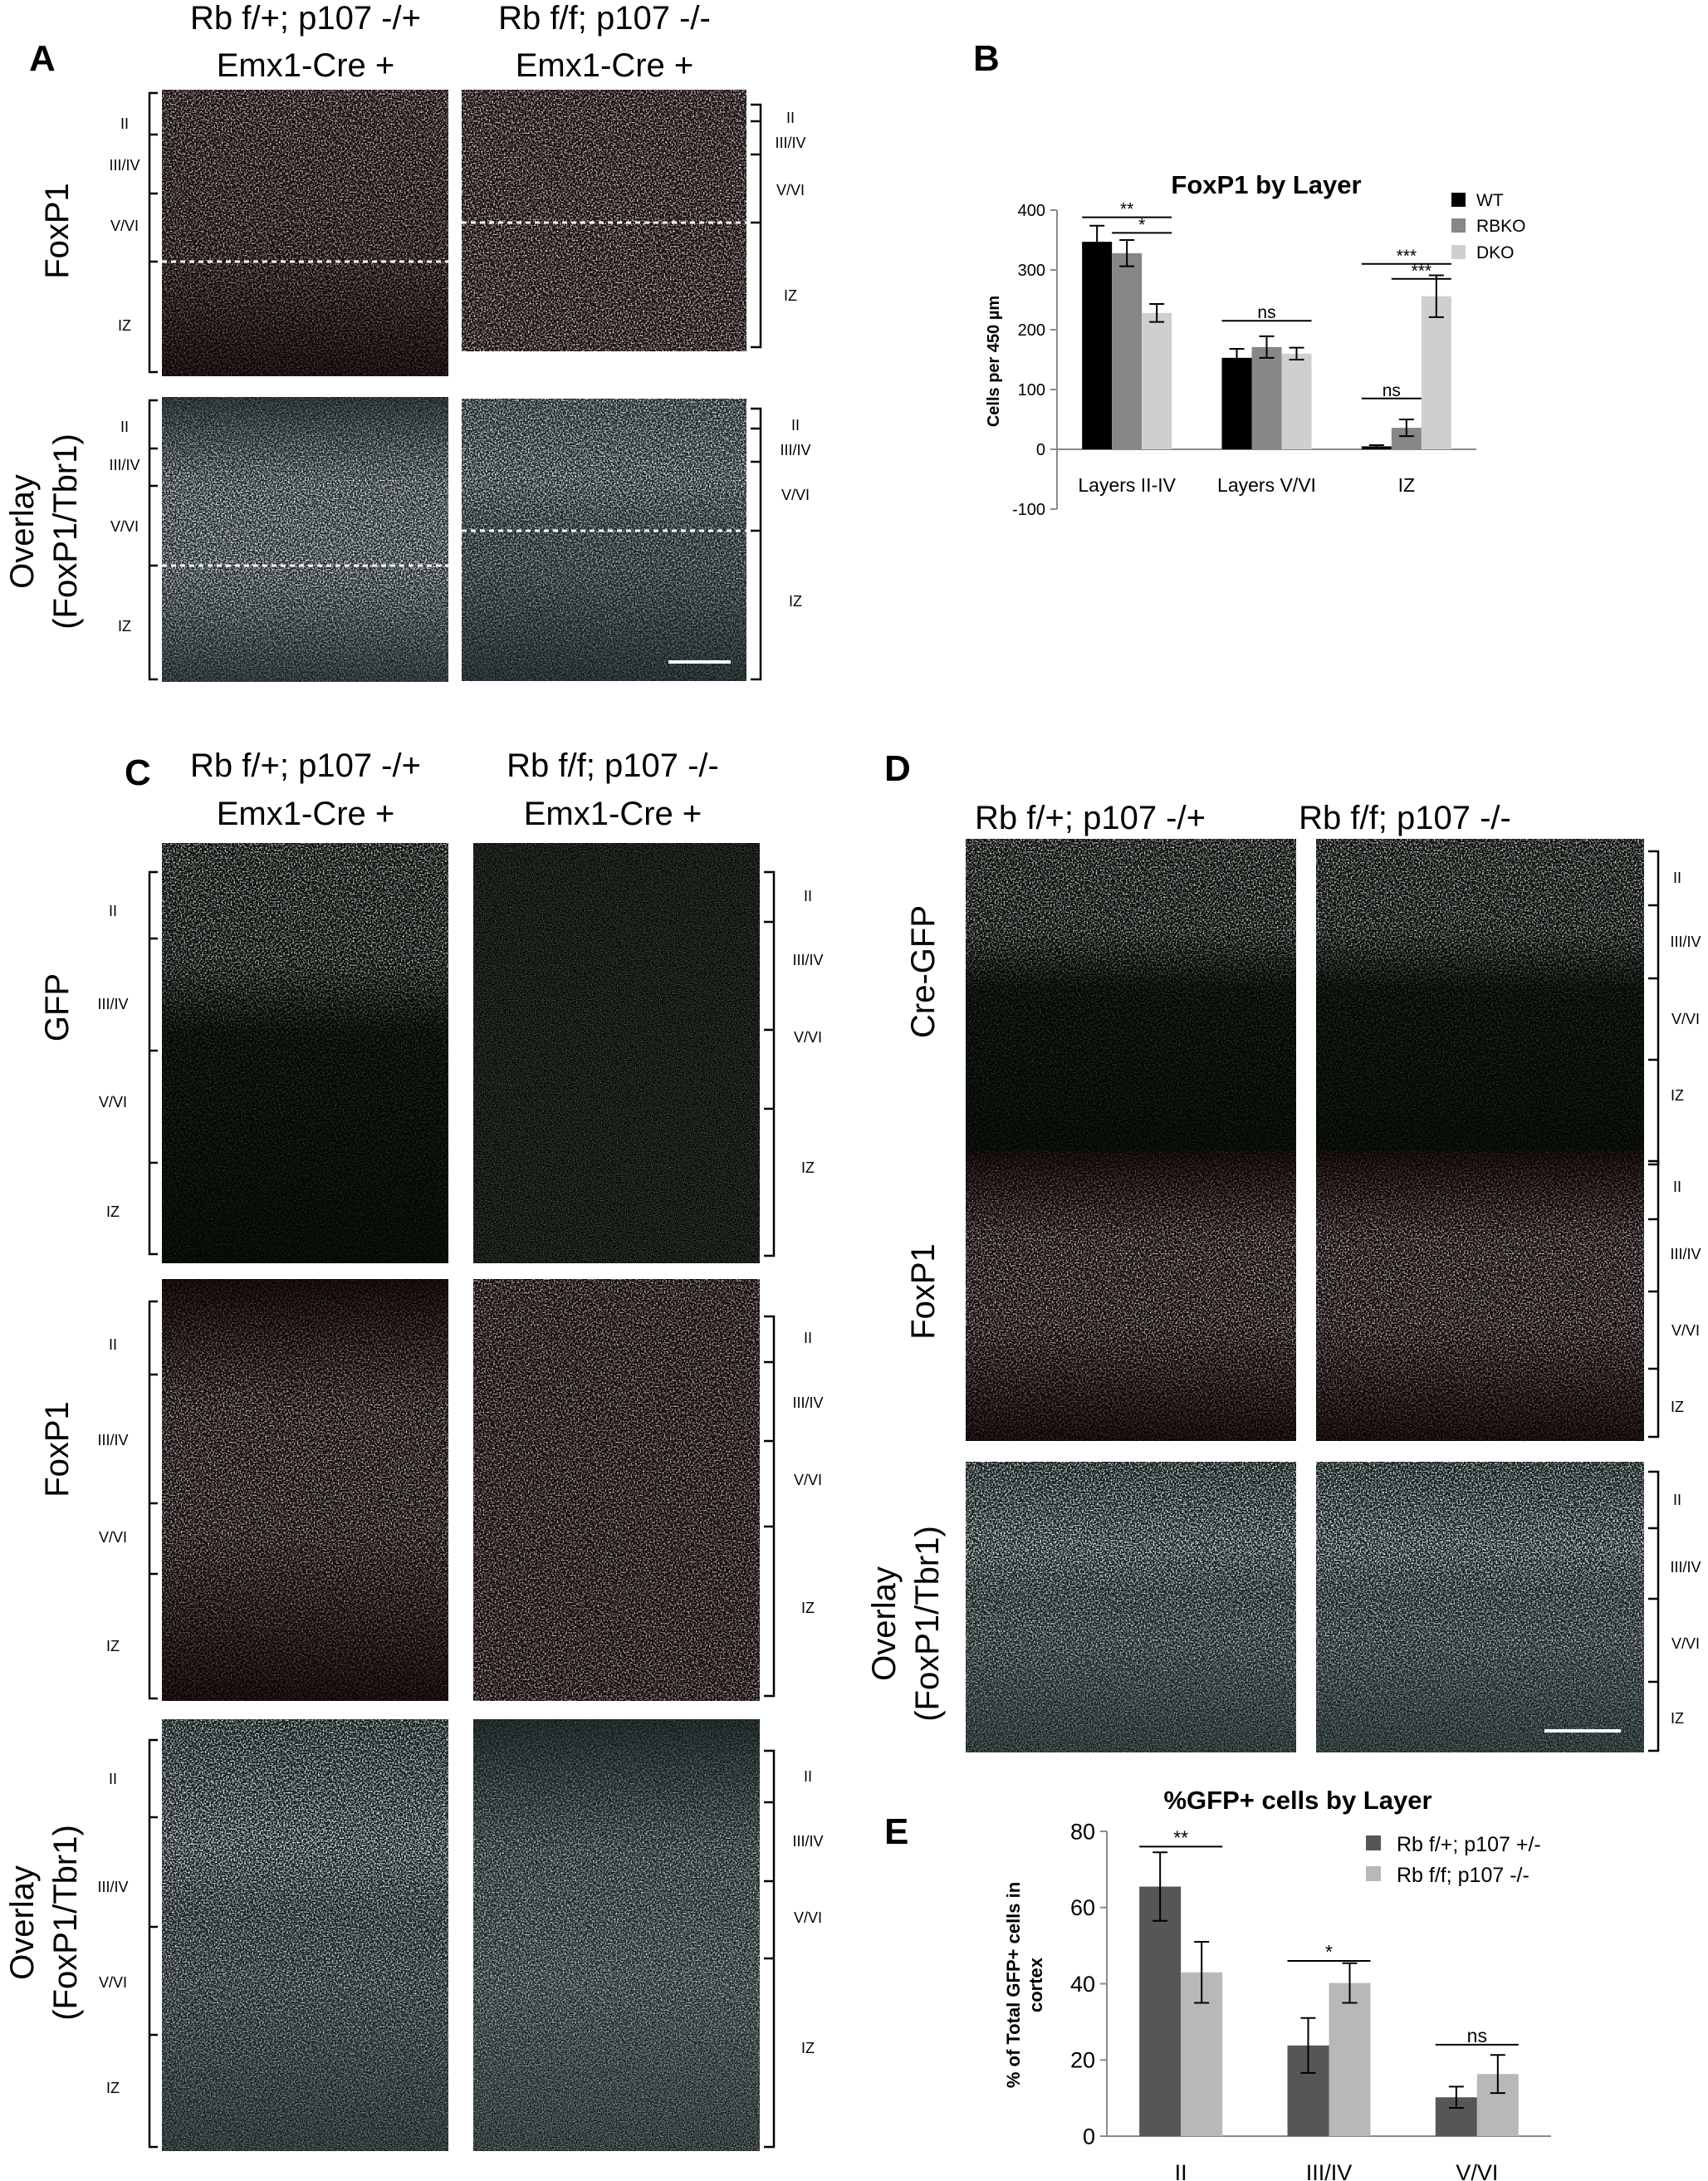 The width and height of the screenshot is (1708, 2181). What do you see at coordinates (65, 1923) in the screenshot?
I see `panel-c-row-label-overlay-sub: (FoxP1/Tbr1)` at bounding box center [65, 1923].